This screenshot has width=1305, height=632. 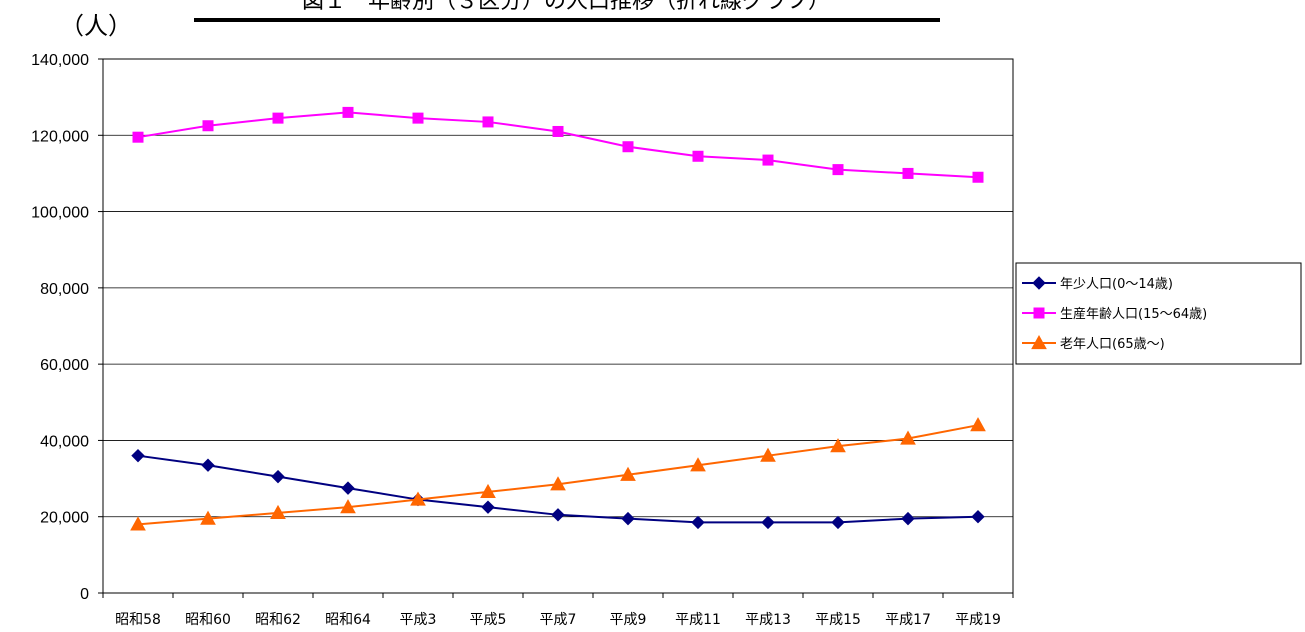 I want to click on x-tick-label: 昭和64, so click(x=348, y=620).